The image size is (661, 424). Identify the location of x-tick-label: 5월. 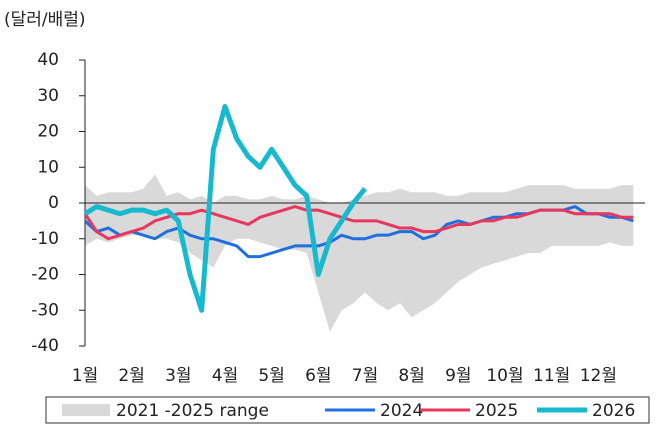
(271, 376).